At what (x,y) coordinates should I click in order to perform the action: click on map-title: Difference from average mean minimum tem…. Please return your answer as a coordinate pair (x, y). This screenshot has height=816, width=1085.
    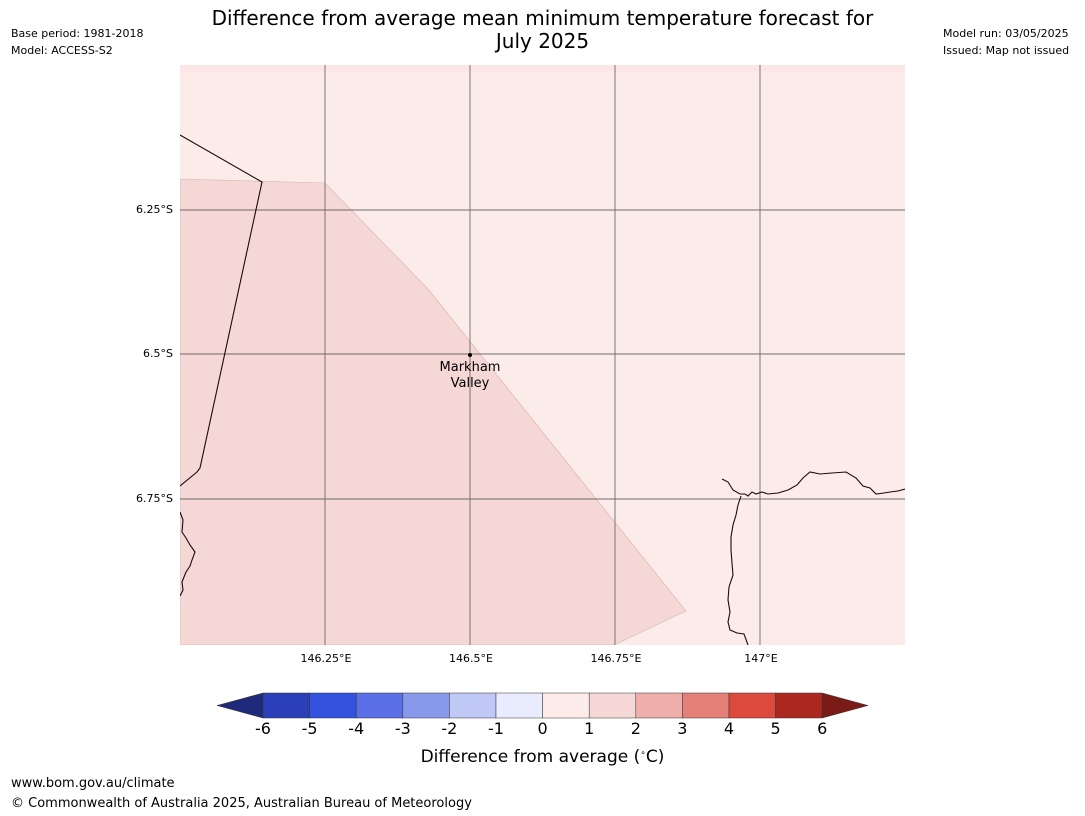
    Looking at the image, I should click on (542, 30).